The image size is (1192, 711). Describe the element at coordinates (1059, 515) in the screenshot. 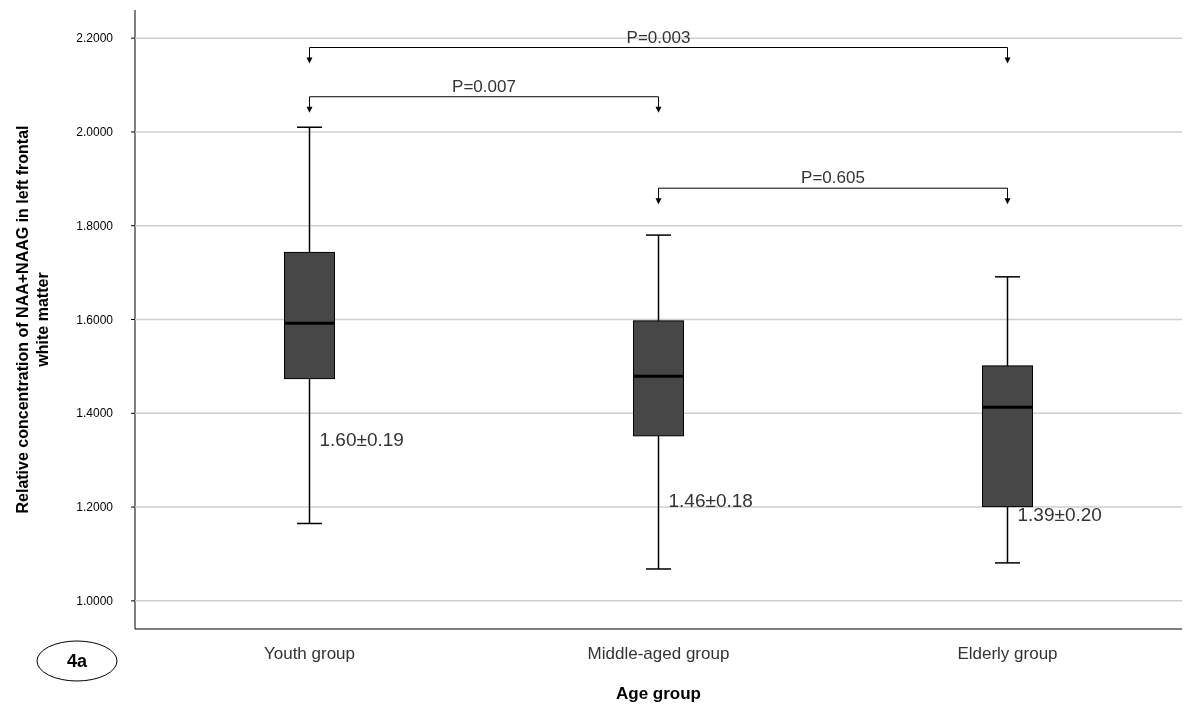

I see `annotation: 1.39±0.20` at that location.